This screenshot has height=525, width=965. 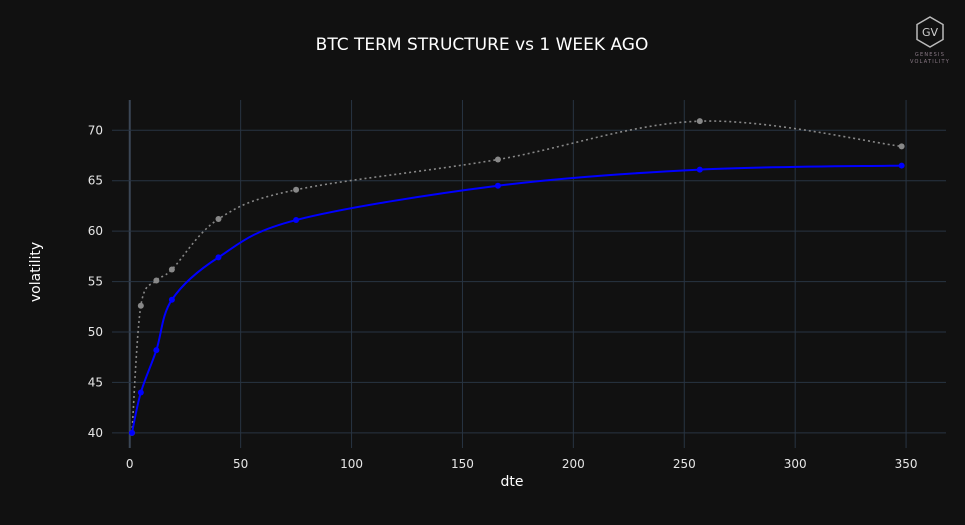 What do you see at coordinates (95, 282) in the screenshot?
I see `y-tick-label: 55` at bounding box center [95, 282].